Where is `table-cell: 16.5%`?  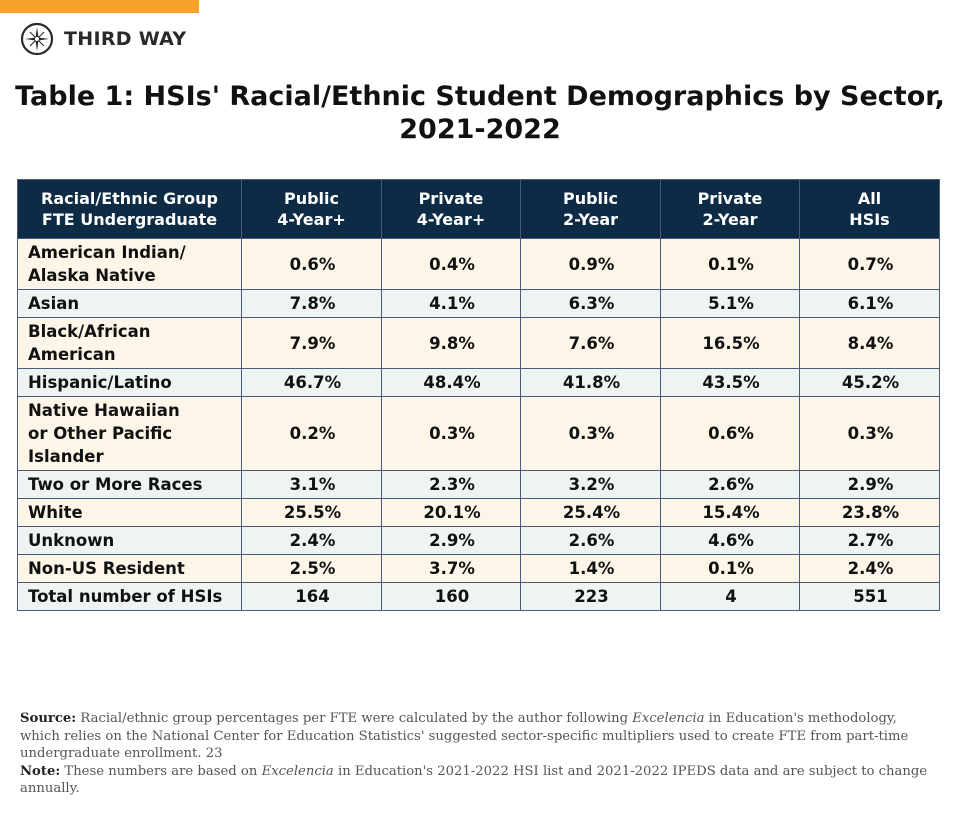 table-cell: 16.5% is located at coordinates (730, 343).